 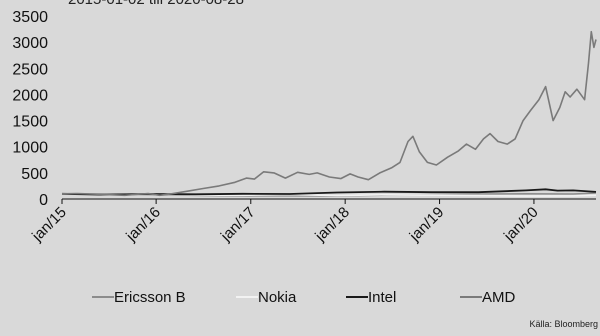 What do you see at coordinates (30, 109) in the screenshot?
I see `y-axis: 0 500 1000 1500 2000 2500 3000 3500` at bounding box center [30, 109].